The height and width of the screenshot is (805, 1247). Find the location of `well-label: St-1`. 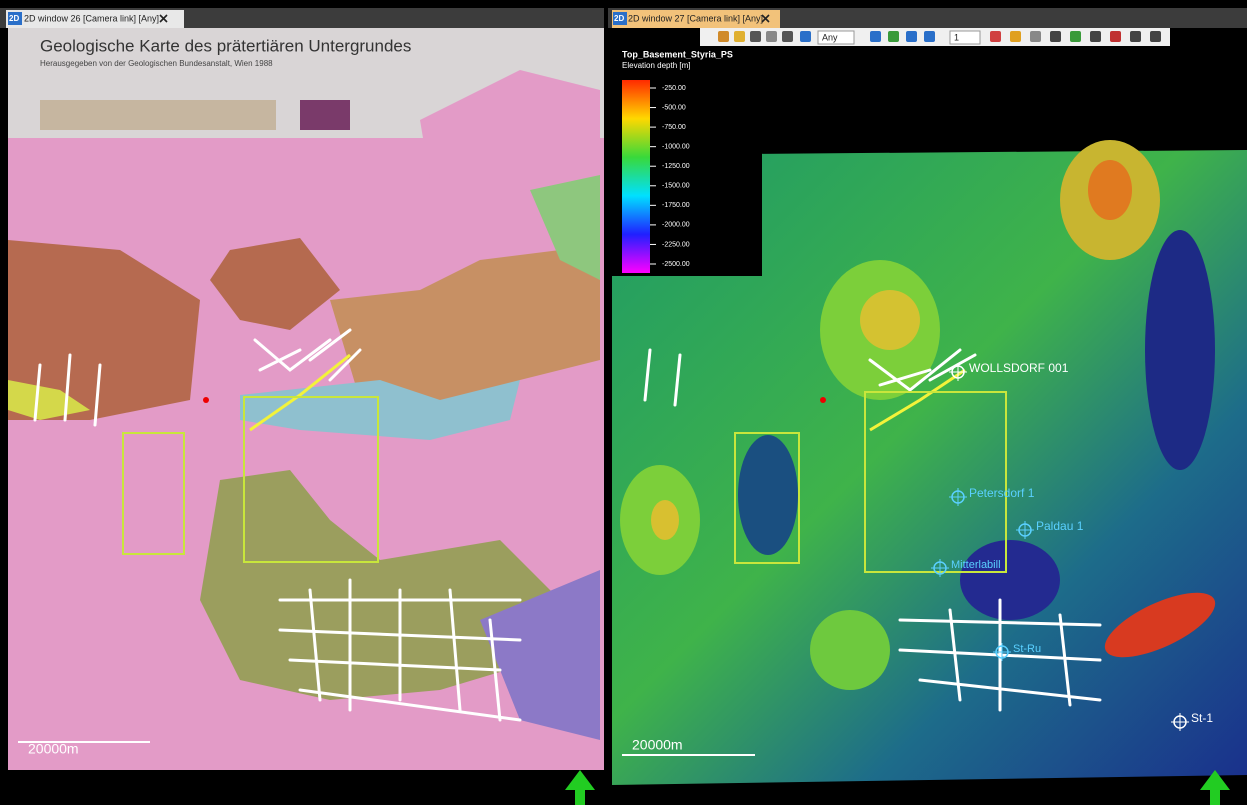

well-label: St-1 is located at coordinates (1202, 718).